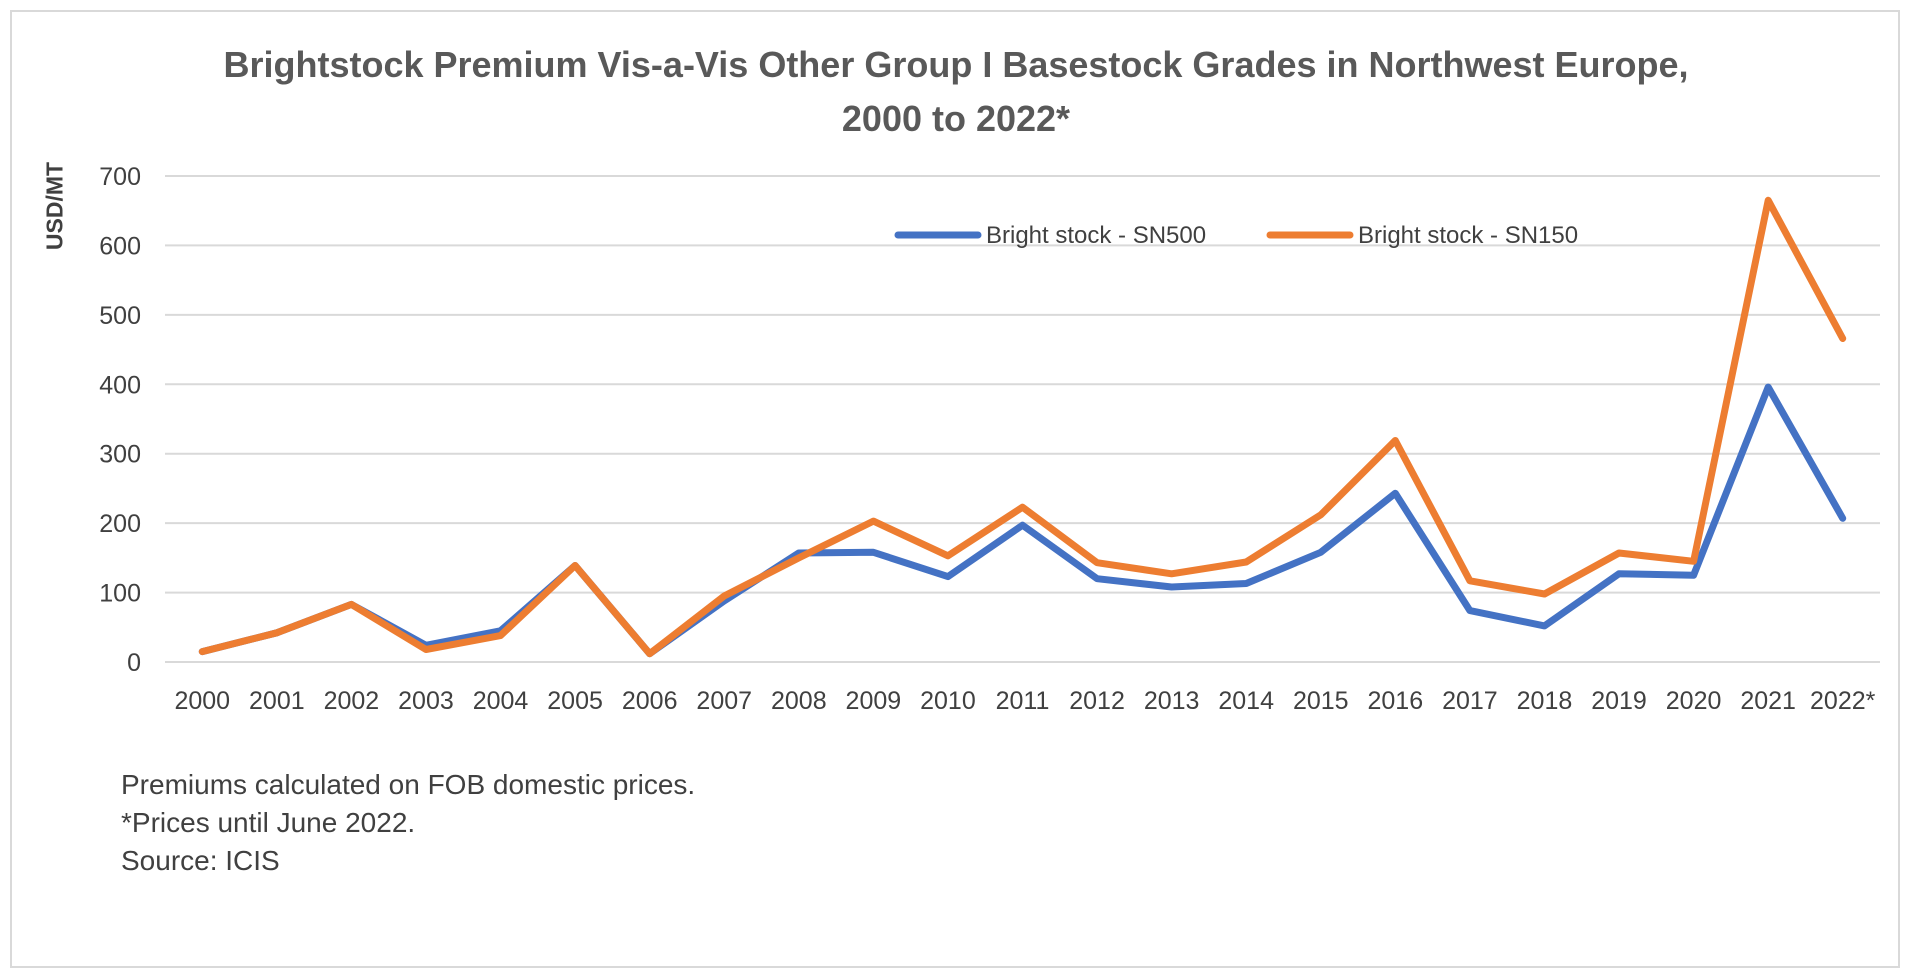  I want to click on x-tick-label: 2019, so click(1619, 701).